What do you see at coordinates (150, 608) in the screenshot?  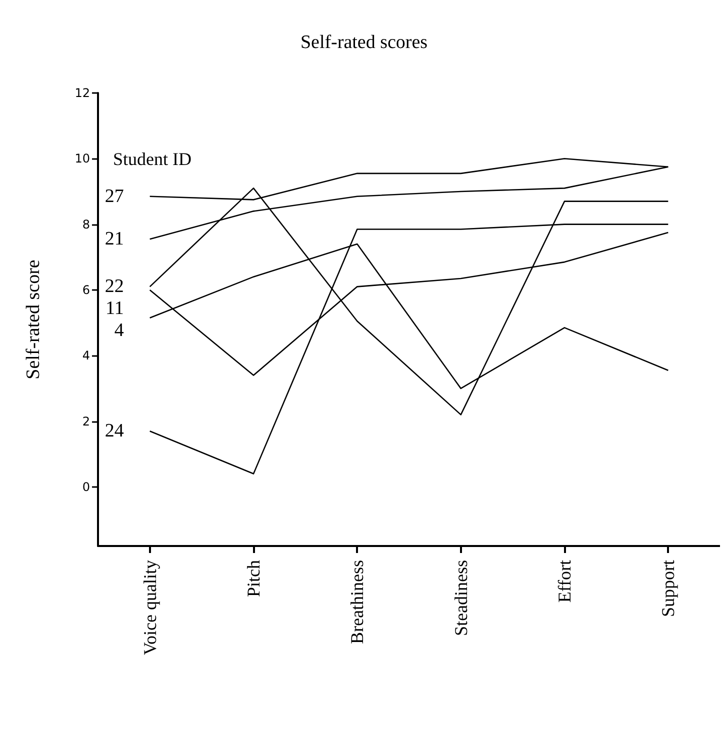 I see `x-tick-label: Voice quality` at bounding box center [150, 608].